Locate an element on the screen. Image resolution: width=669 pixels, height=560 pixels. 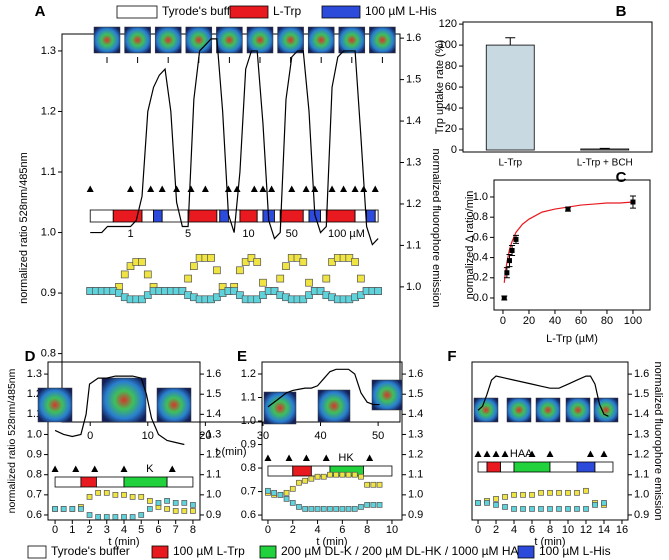
legend-swatch is located at coordinates (37, 552).